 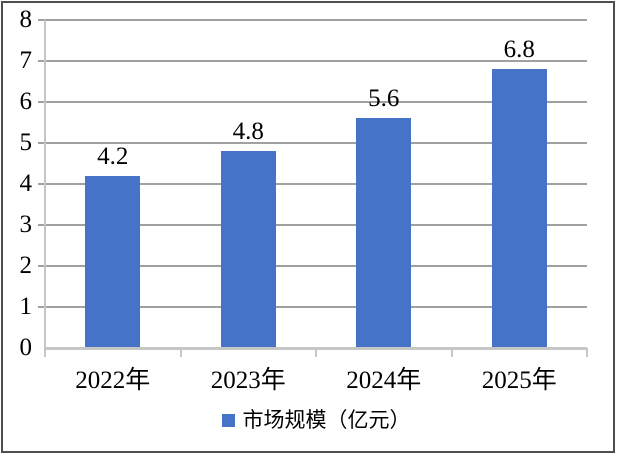 I want to click on y-axis-tick-label: 4, so click(x=26, y=183).